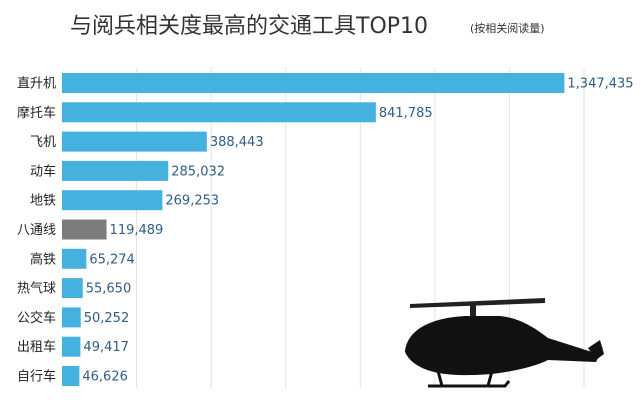 This screenshot has height=400, width=640. What do you see at coordinates (105, 377) in the screenshot?
I see `value-label: 46,626` at bounding box center [105, 377].